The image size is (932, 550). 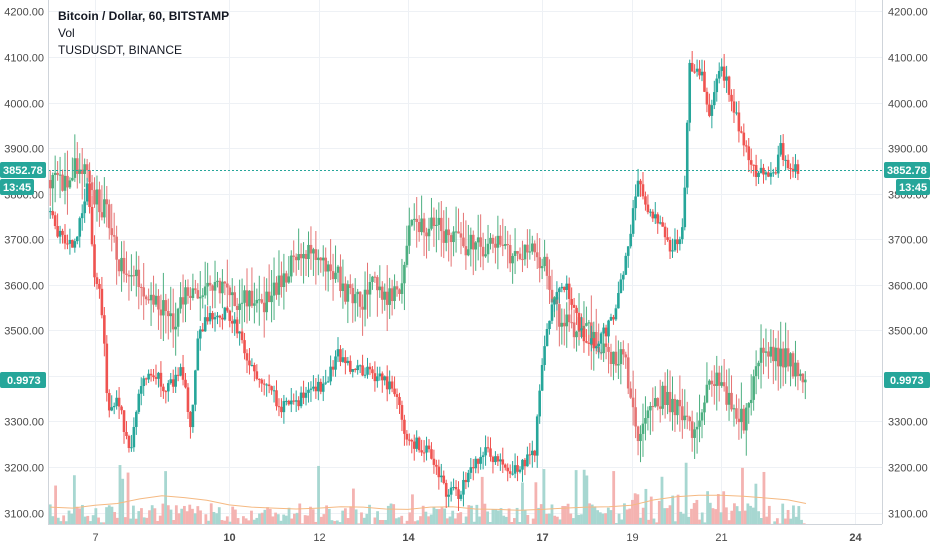 What do you see at coordinates (24, 515) in the screenshot?
I see `y-tick-label-left: 3100.00` at bounding box center [24, 515].